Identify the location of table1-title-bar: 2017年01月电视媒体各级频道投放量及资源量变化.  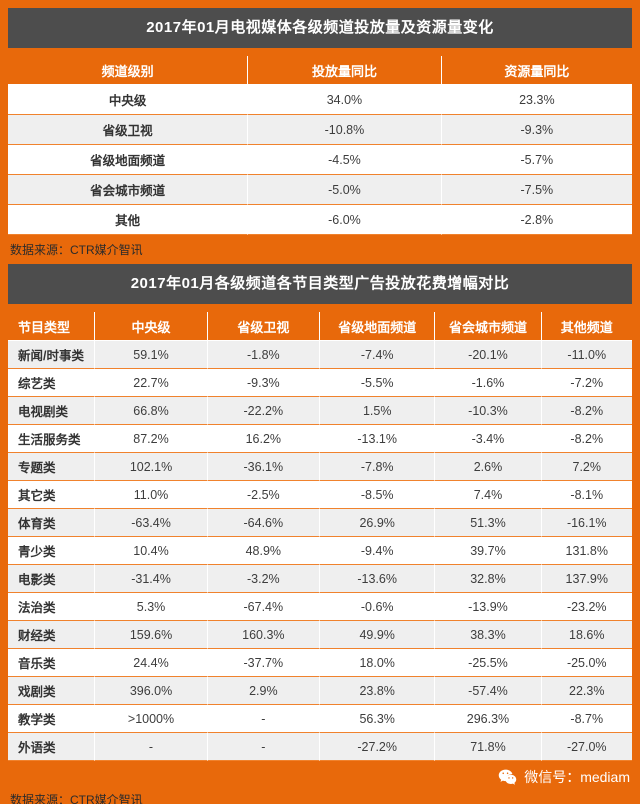
(320, 28).